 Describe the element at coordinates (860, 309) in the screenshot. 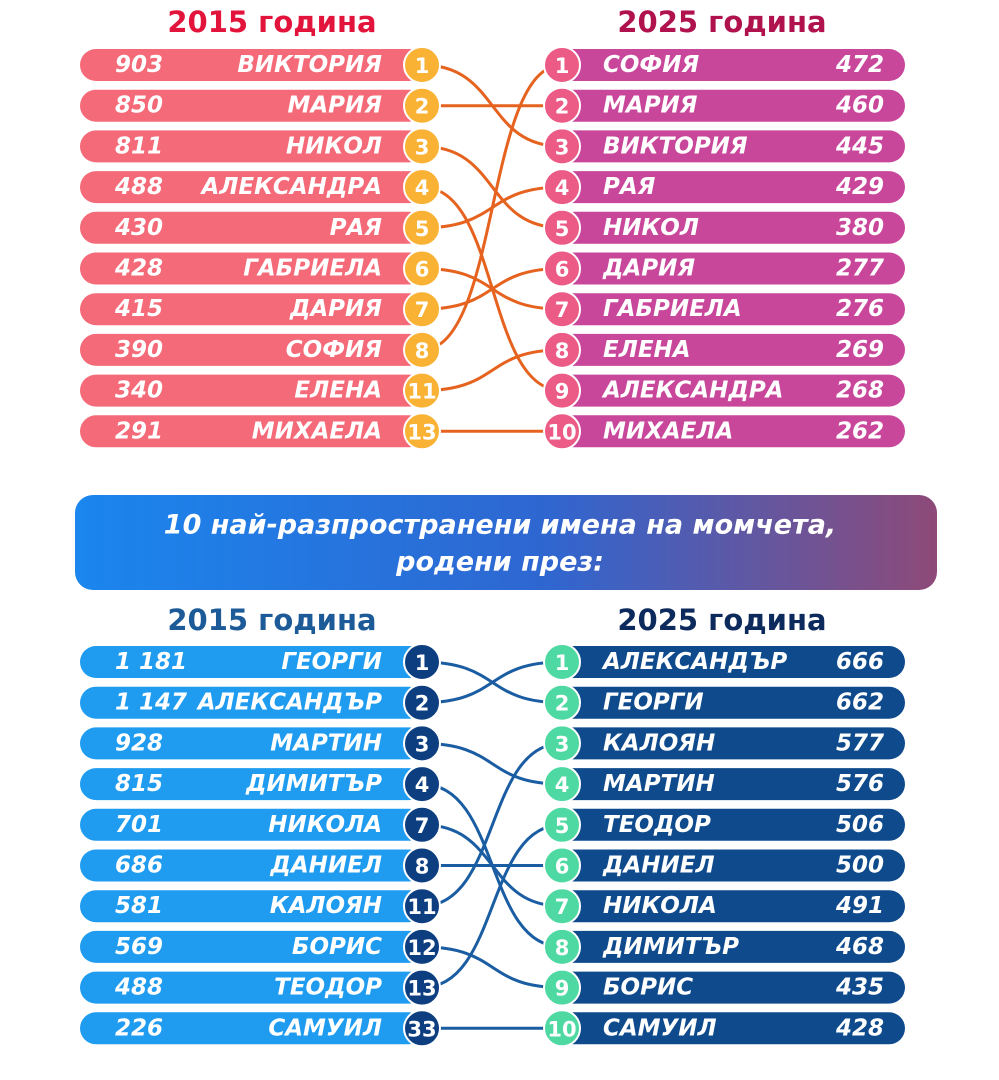

I see `count: 276` at that location.